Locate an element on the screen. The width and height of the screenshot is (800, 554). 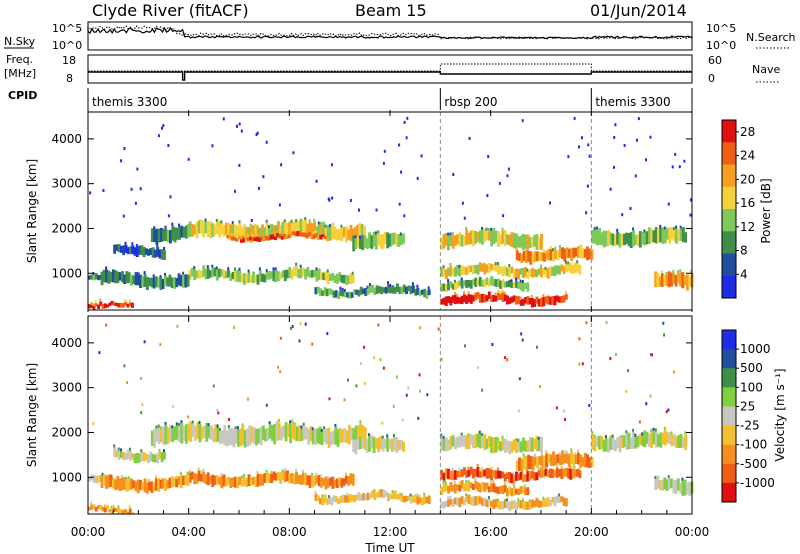
time-axis-label: Time UT is located at coordinates (389, 547).